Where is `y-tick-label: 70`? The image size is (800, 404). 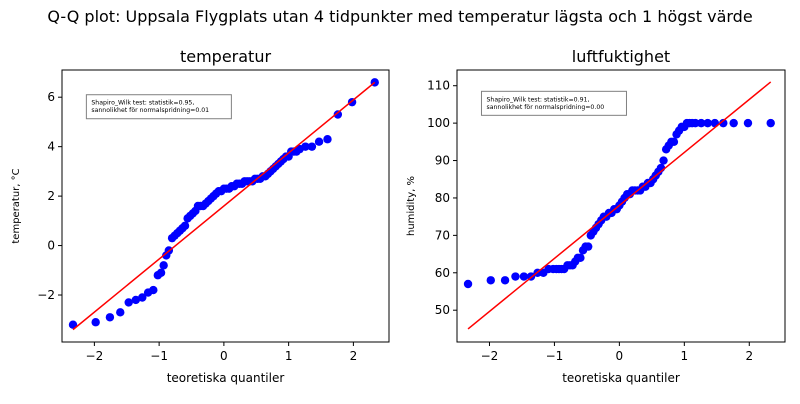 y-tick-label: 70 is located at coordinates (442, 235).